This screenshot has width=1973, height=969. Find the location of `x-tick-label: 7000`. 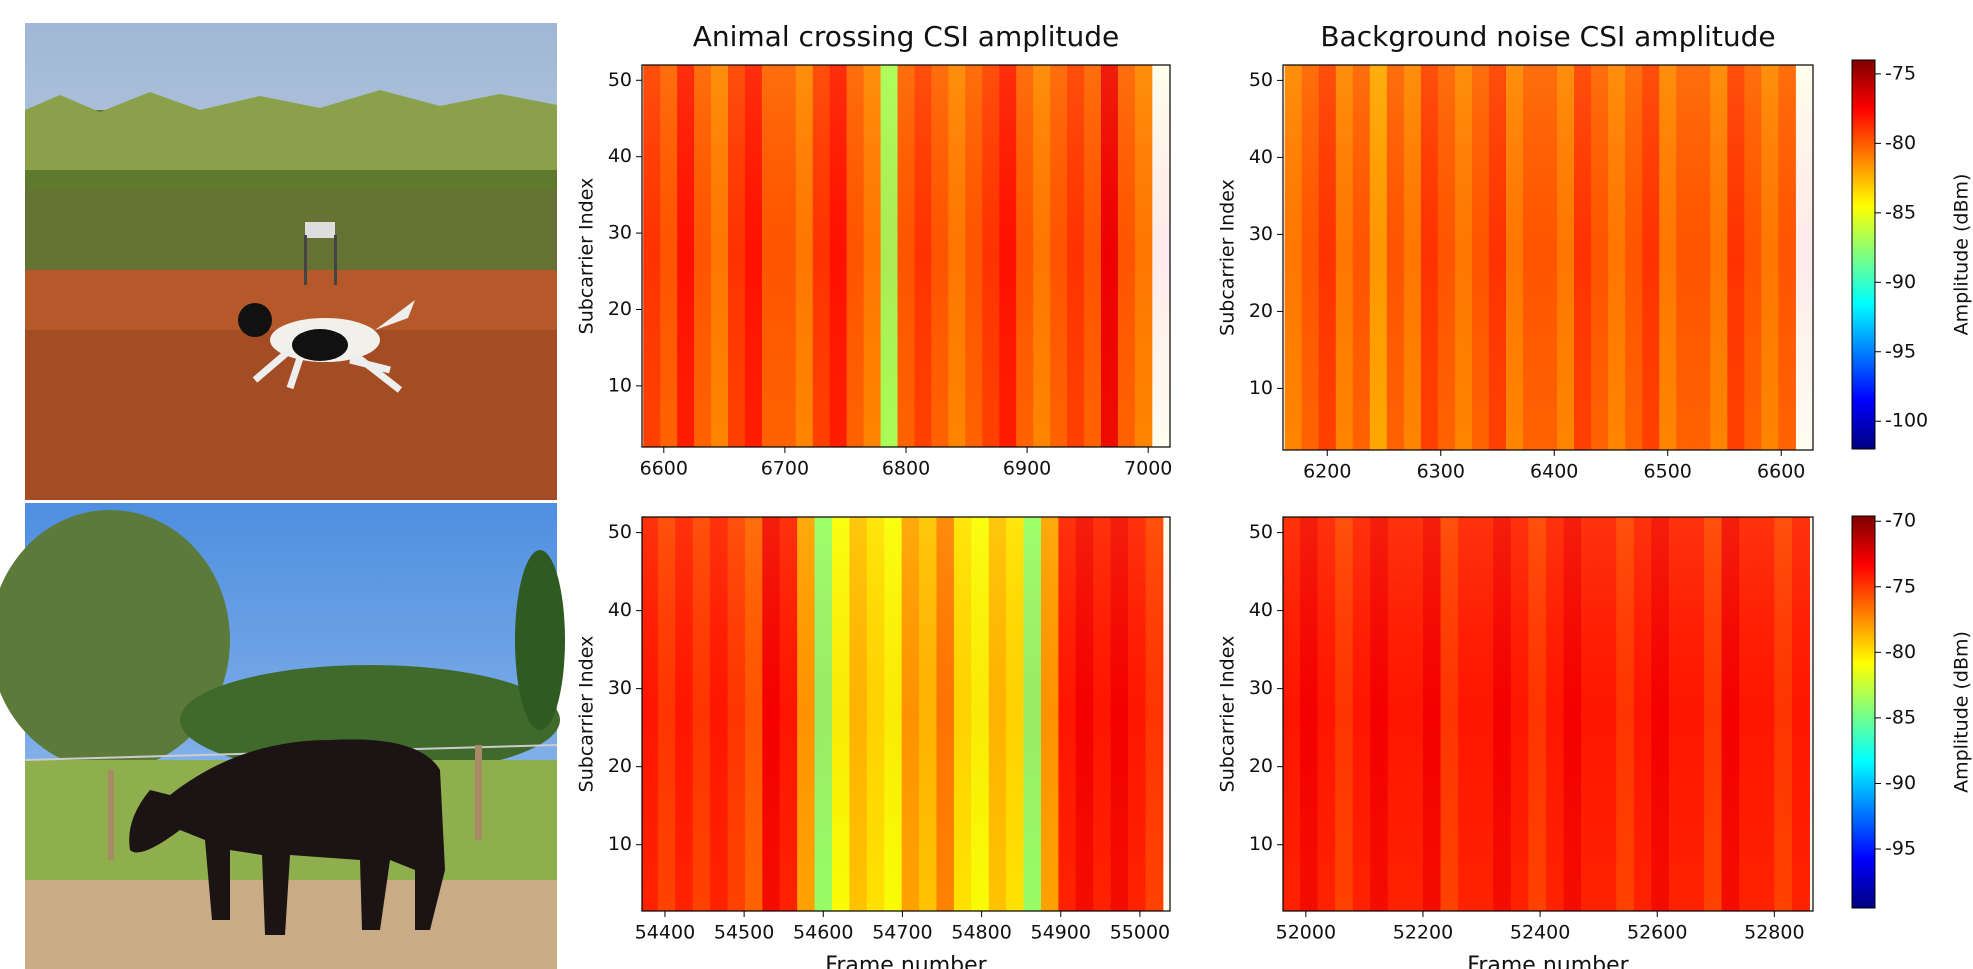

x-tick-label: 7000 is located at coordinates (1148, 469).